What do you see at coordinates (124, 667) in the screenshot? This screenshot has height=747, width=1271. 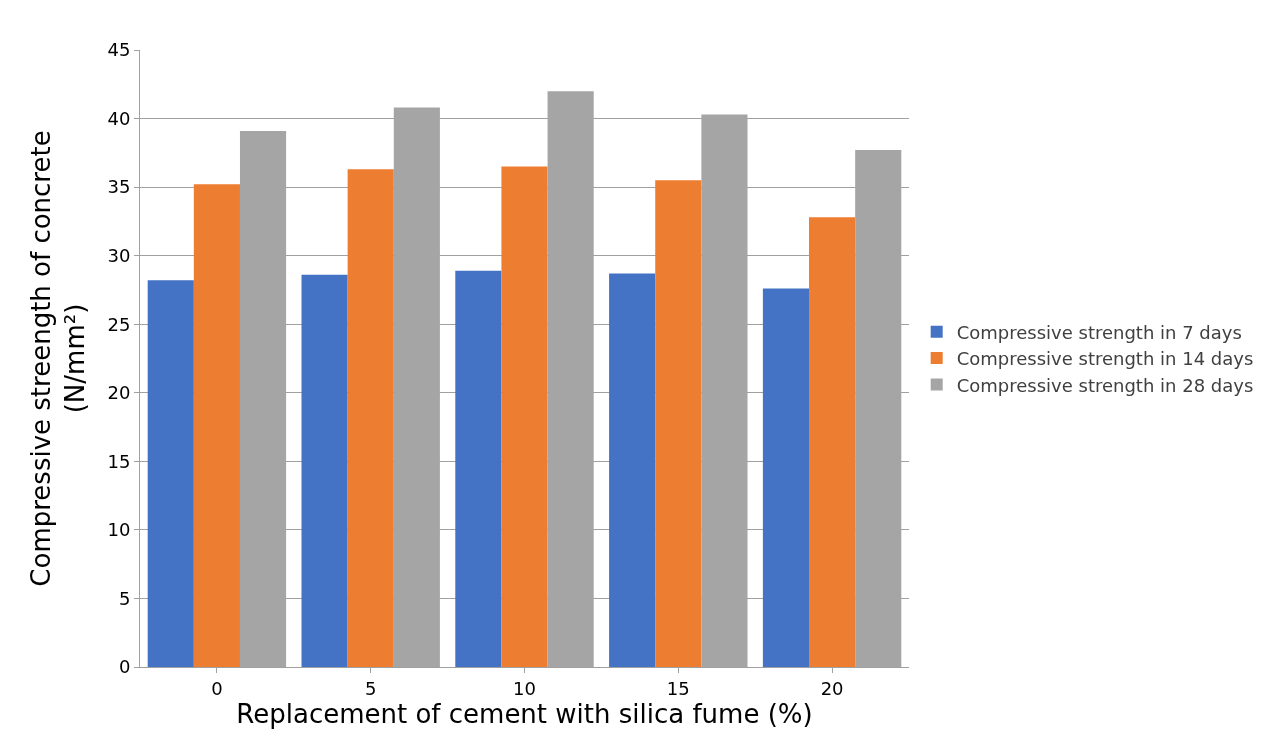 I see `y-tick-label: 0` at bounding box center [124, 667].